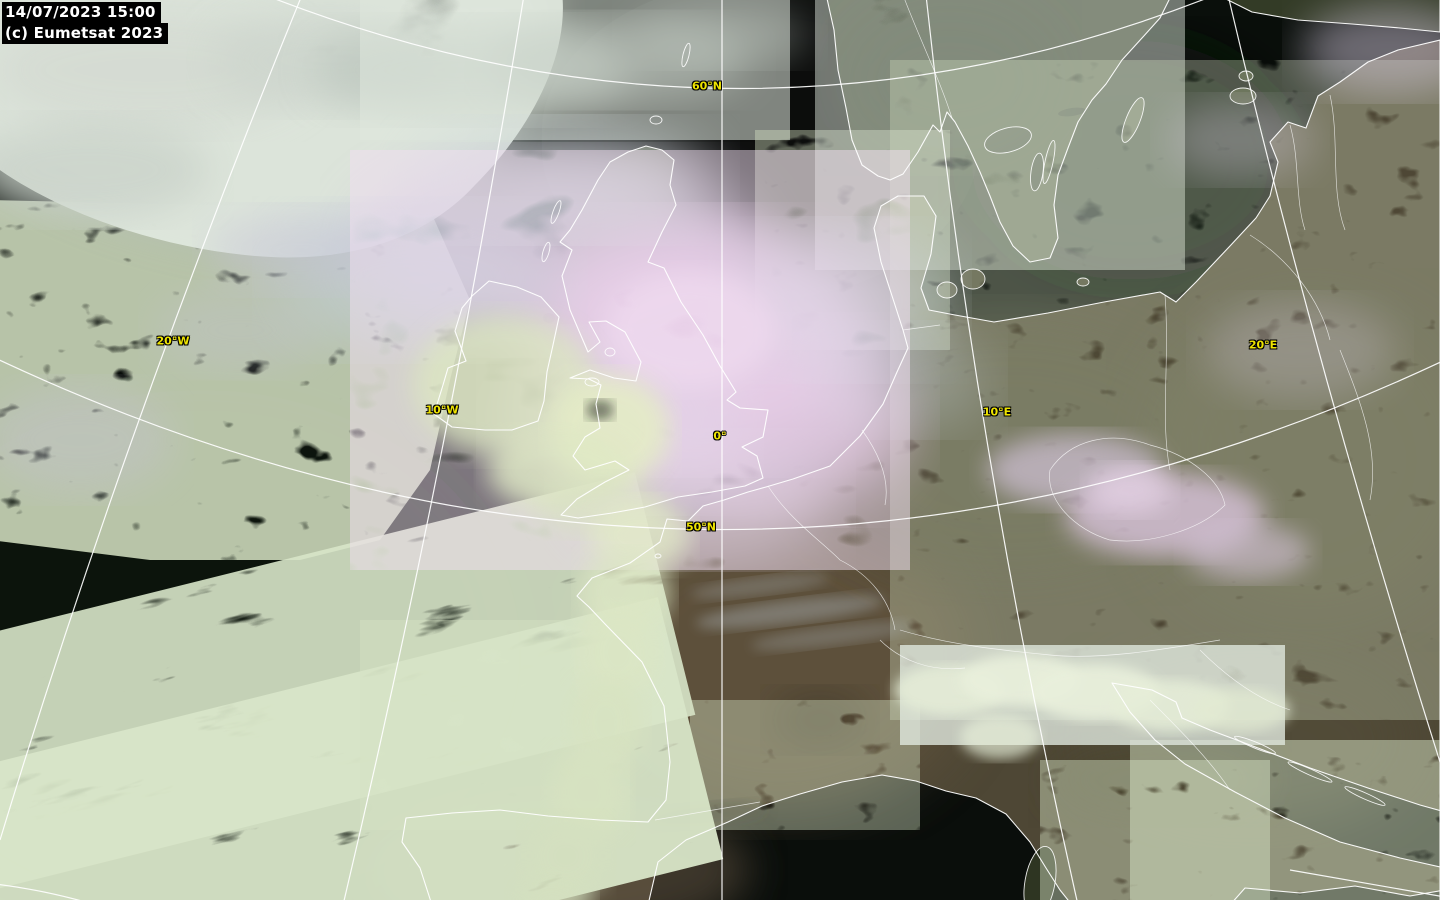  I want to click on grid-label-20w: 20°W, so click(173, 341).